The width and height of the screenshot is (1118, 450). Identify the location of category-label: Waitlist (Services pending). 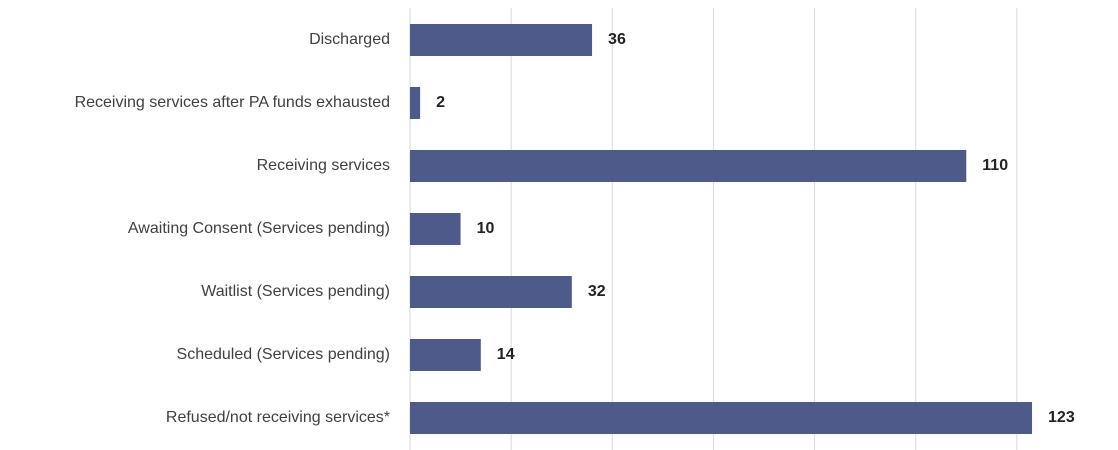
(295, 291).